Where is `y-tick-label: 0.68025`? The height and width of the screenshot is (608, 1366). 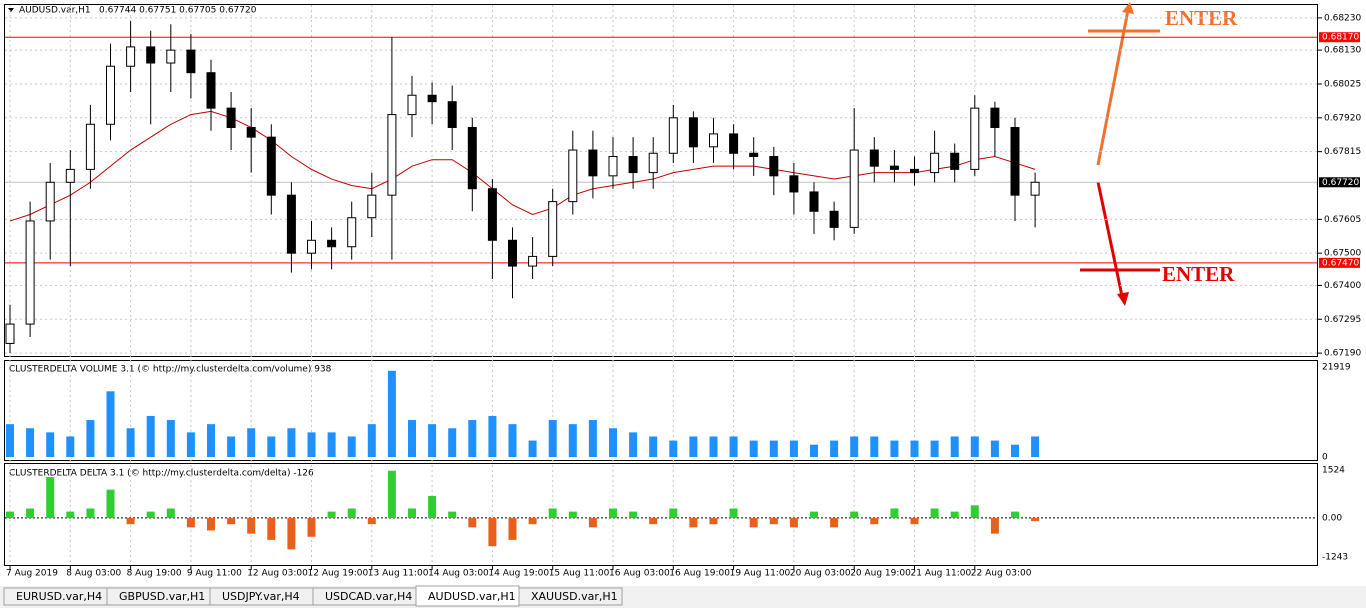 y-tick-label: 0.68025 is located at coordinates (1342, 84).